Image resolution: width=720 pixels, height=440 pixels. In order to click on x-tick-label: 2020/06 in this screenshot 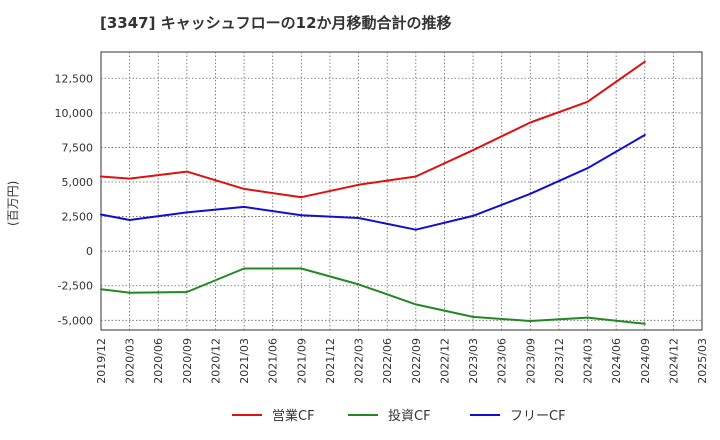, I will do `click(158, 361)`.